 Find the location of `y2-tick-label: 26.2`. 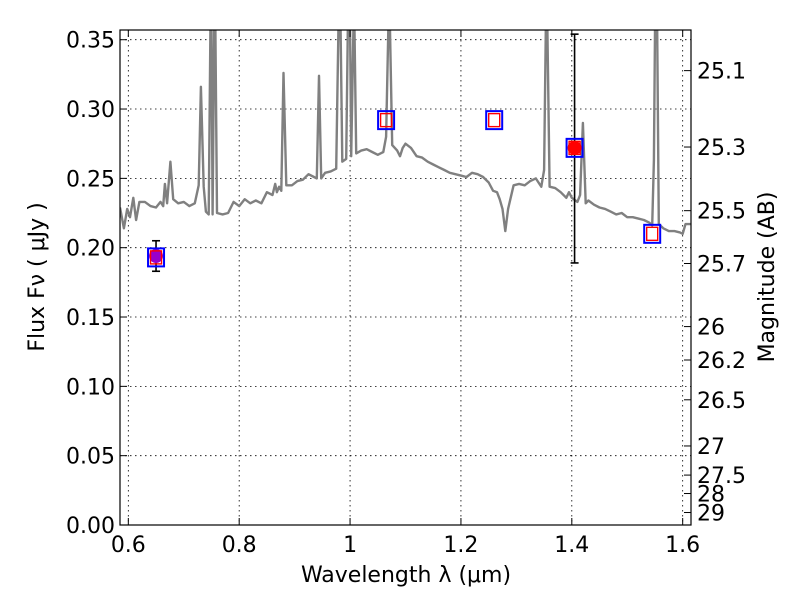

y2-tick-label: 26.2 is located at coordinates (721, 361).